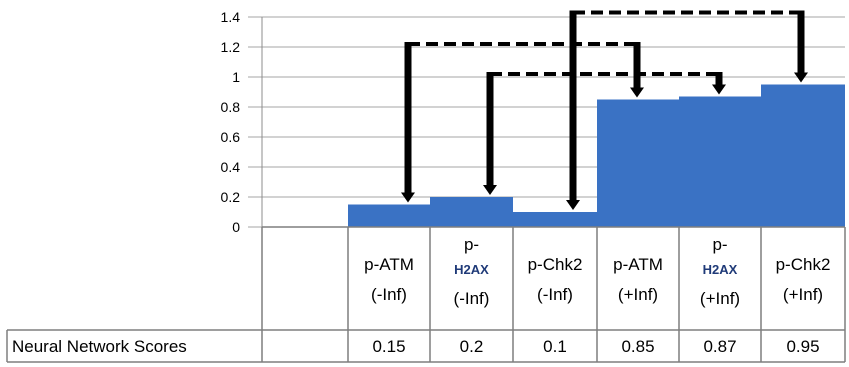 The image size is (849, 367). What do you see at coordinates (231, 167) in the screenshot?
I see `y-tick-label: 0.4` at bounding box center [231, 167].